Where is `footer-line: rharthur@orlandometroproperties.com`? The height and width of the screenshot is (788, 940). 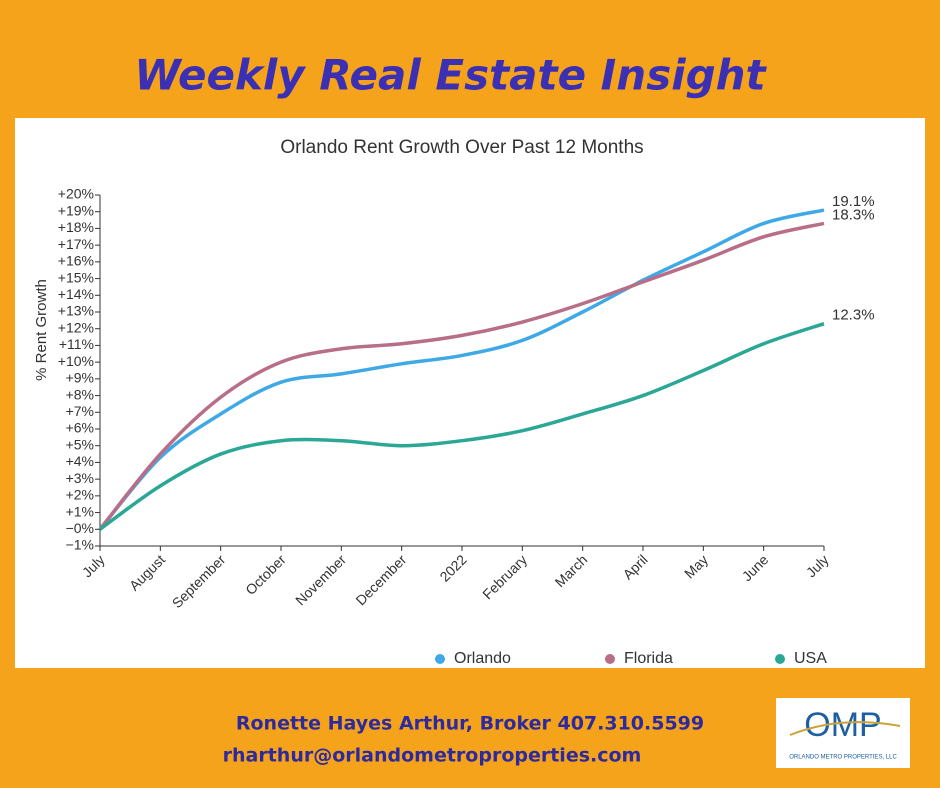 footer-line: rharthur@orlandometroproperties.com is located at coordinates (432, 756).